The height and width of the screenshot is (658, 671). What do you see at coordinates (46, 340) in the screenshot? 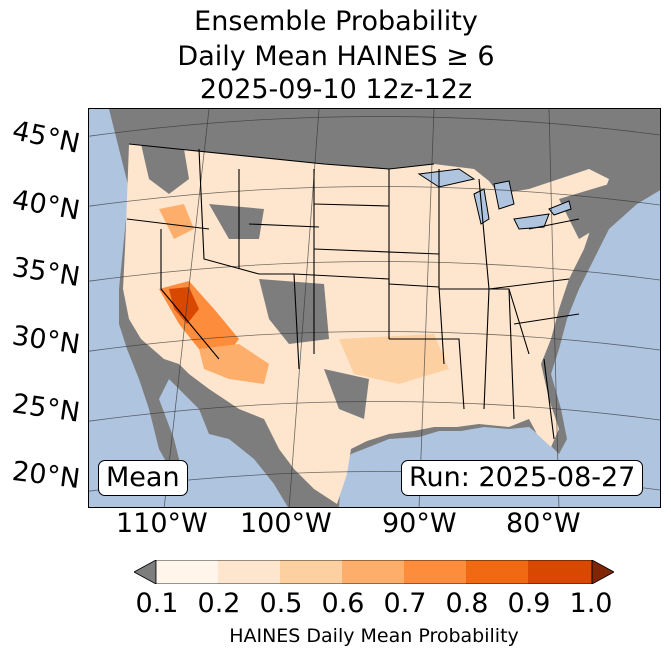
I see `lat-label-30n: 30°N` at bounding box center [46, 340].